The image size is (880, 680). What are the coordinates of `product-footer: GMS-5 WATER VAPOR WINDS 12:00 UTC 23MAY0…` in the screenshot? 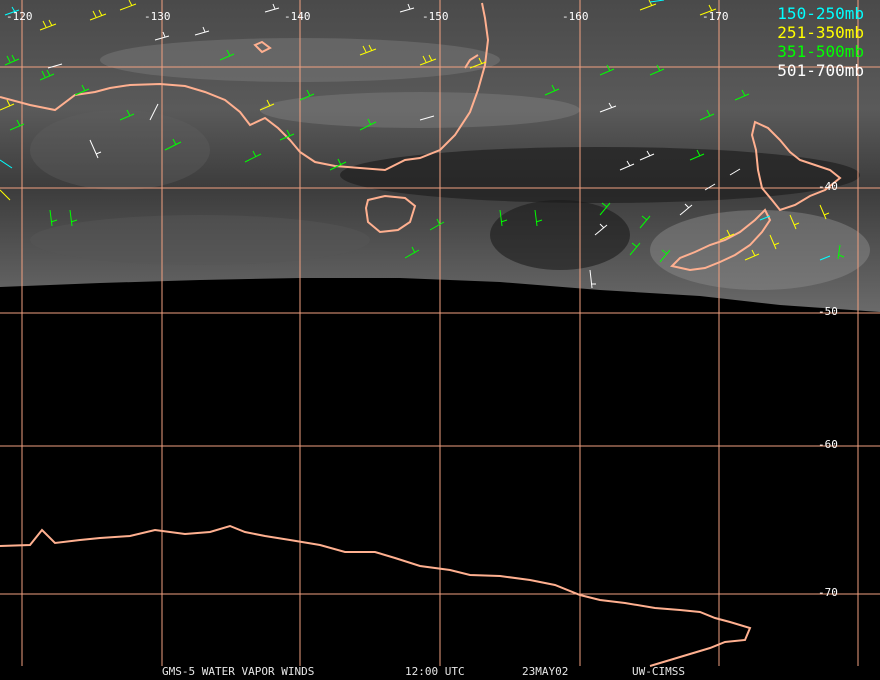 It's located at (440, 672).